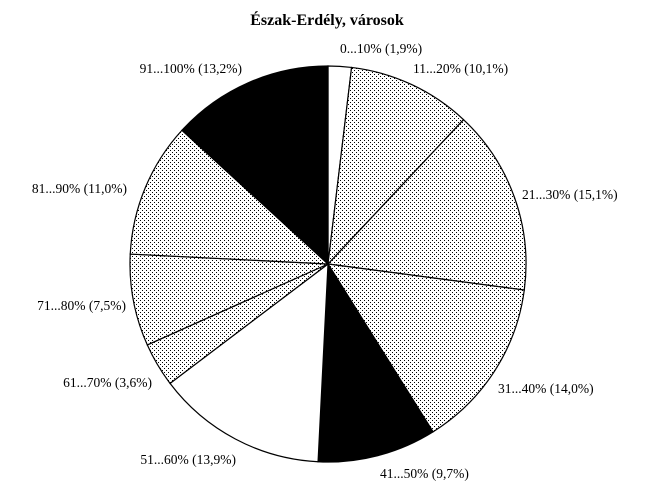 The image size is (654, 491). Describe the element at coordinates (381, 48) in the screenshot. I see `pie-slice-label-1: 0...10% (1,9%)` at that location.